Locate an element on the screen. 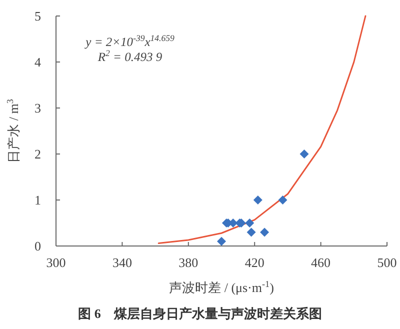  annotation: R$^{2}$ = 0.493 9 is located at coordinates (129, 56).